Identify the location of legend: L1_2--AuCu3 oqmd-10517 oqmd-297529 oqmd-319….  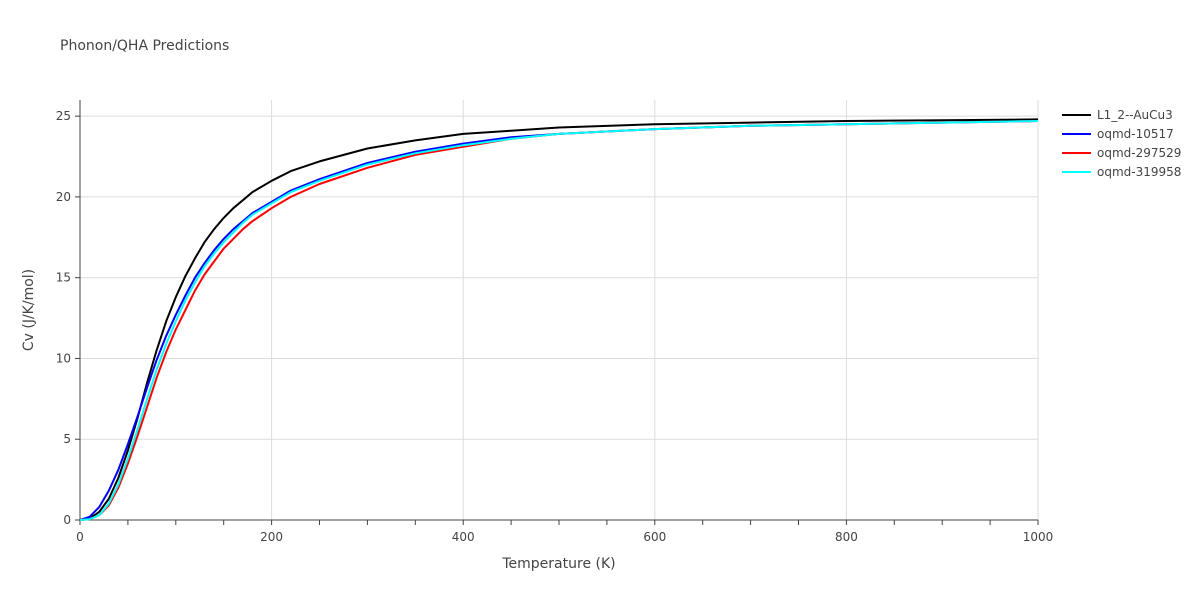
(1121, 143).